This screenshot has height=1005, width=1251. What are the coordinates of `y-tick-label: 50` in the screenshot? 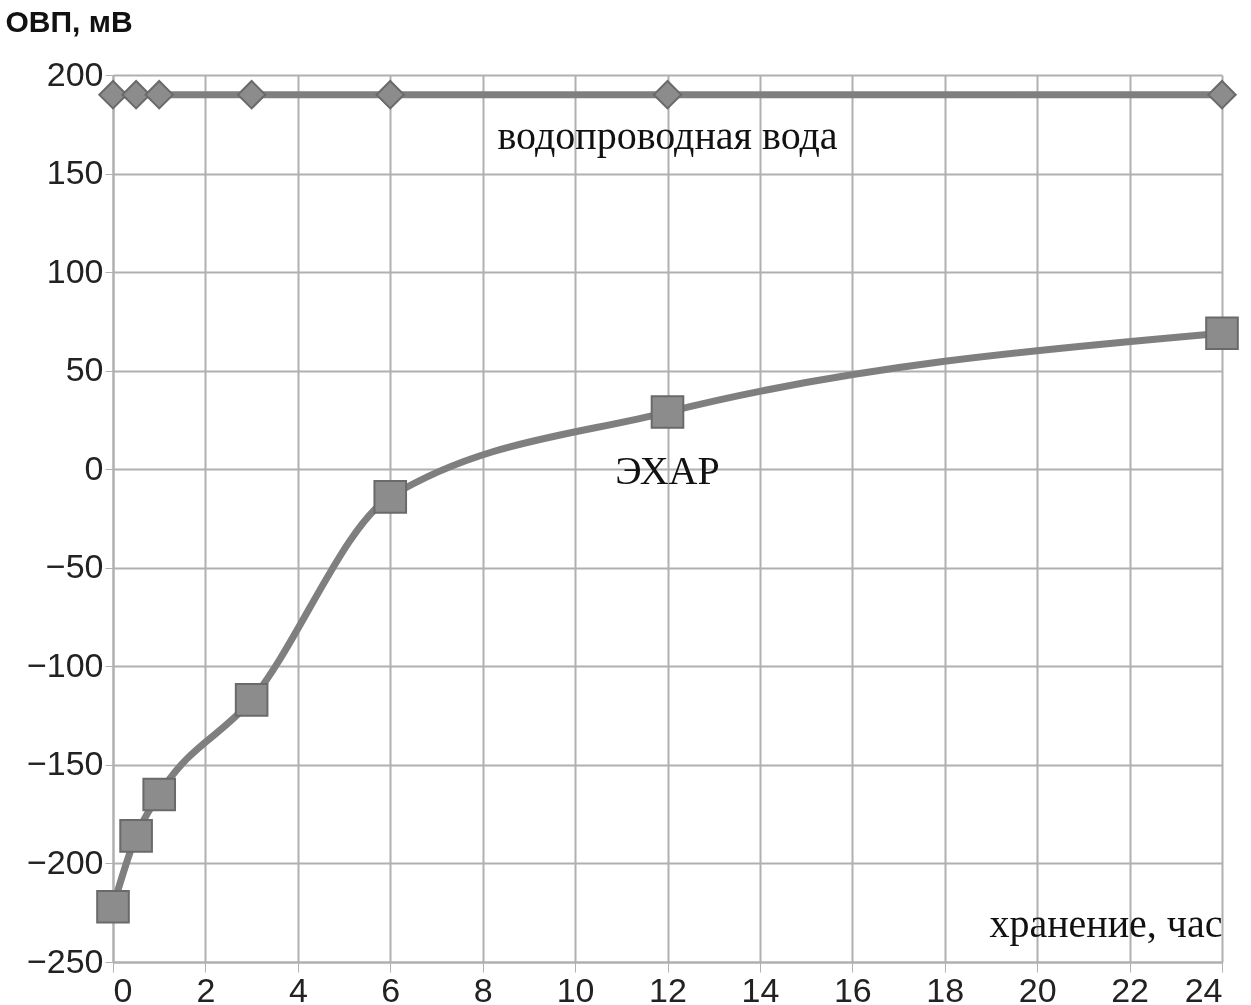 It's located at (84, 369).